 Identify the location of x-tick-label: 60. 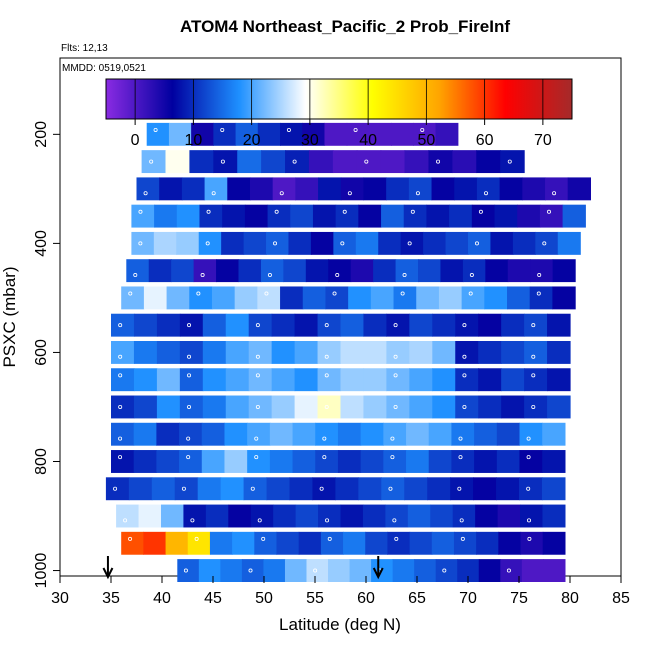
(366, 598).